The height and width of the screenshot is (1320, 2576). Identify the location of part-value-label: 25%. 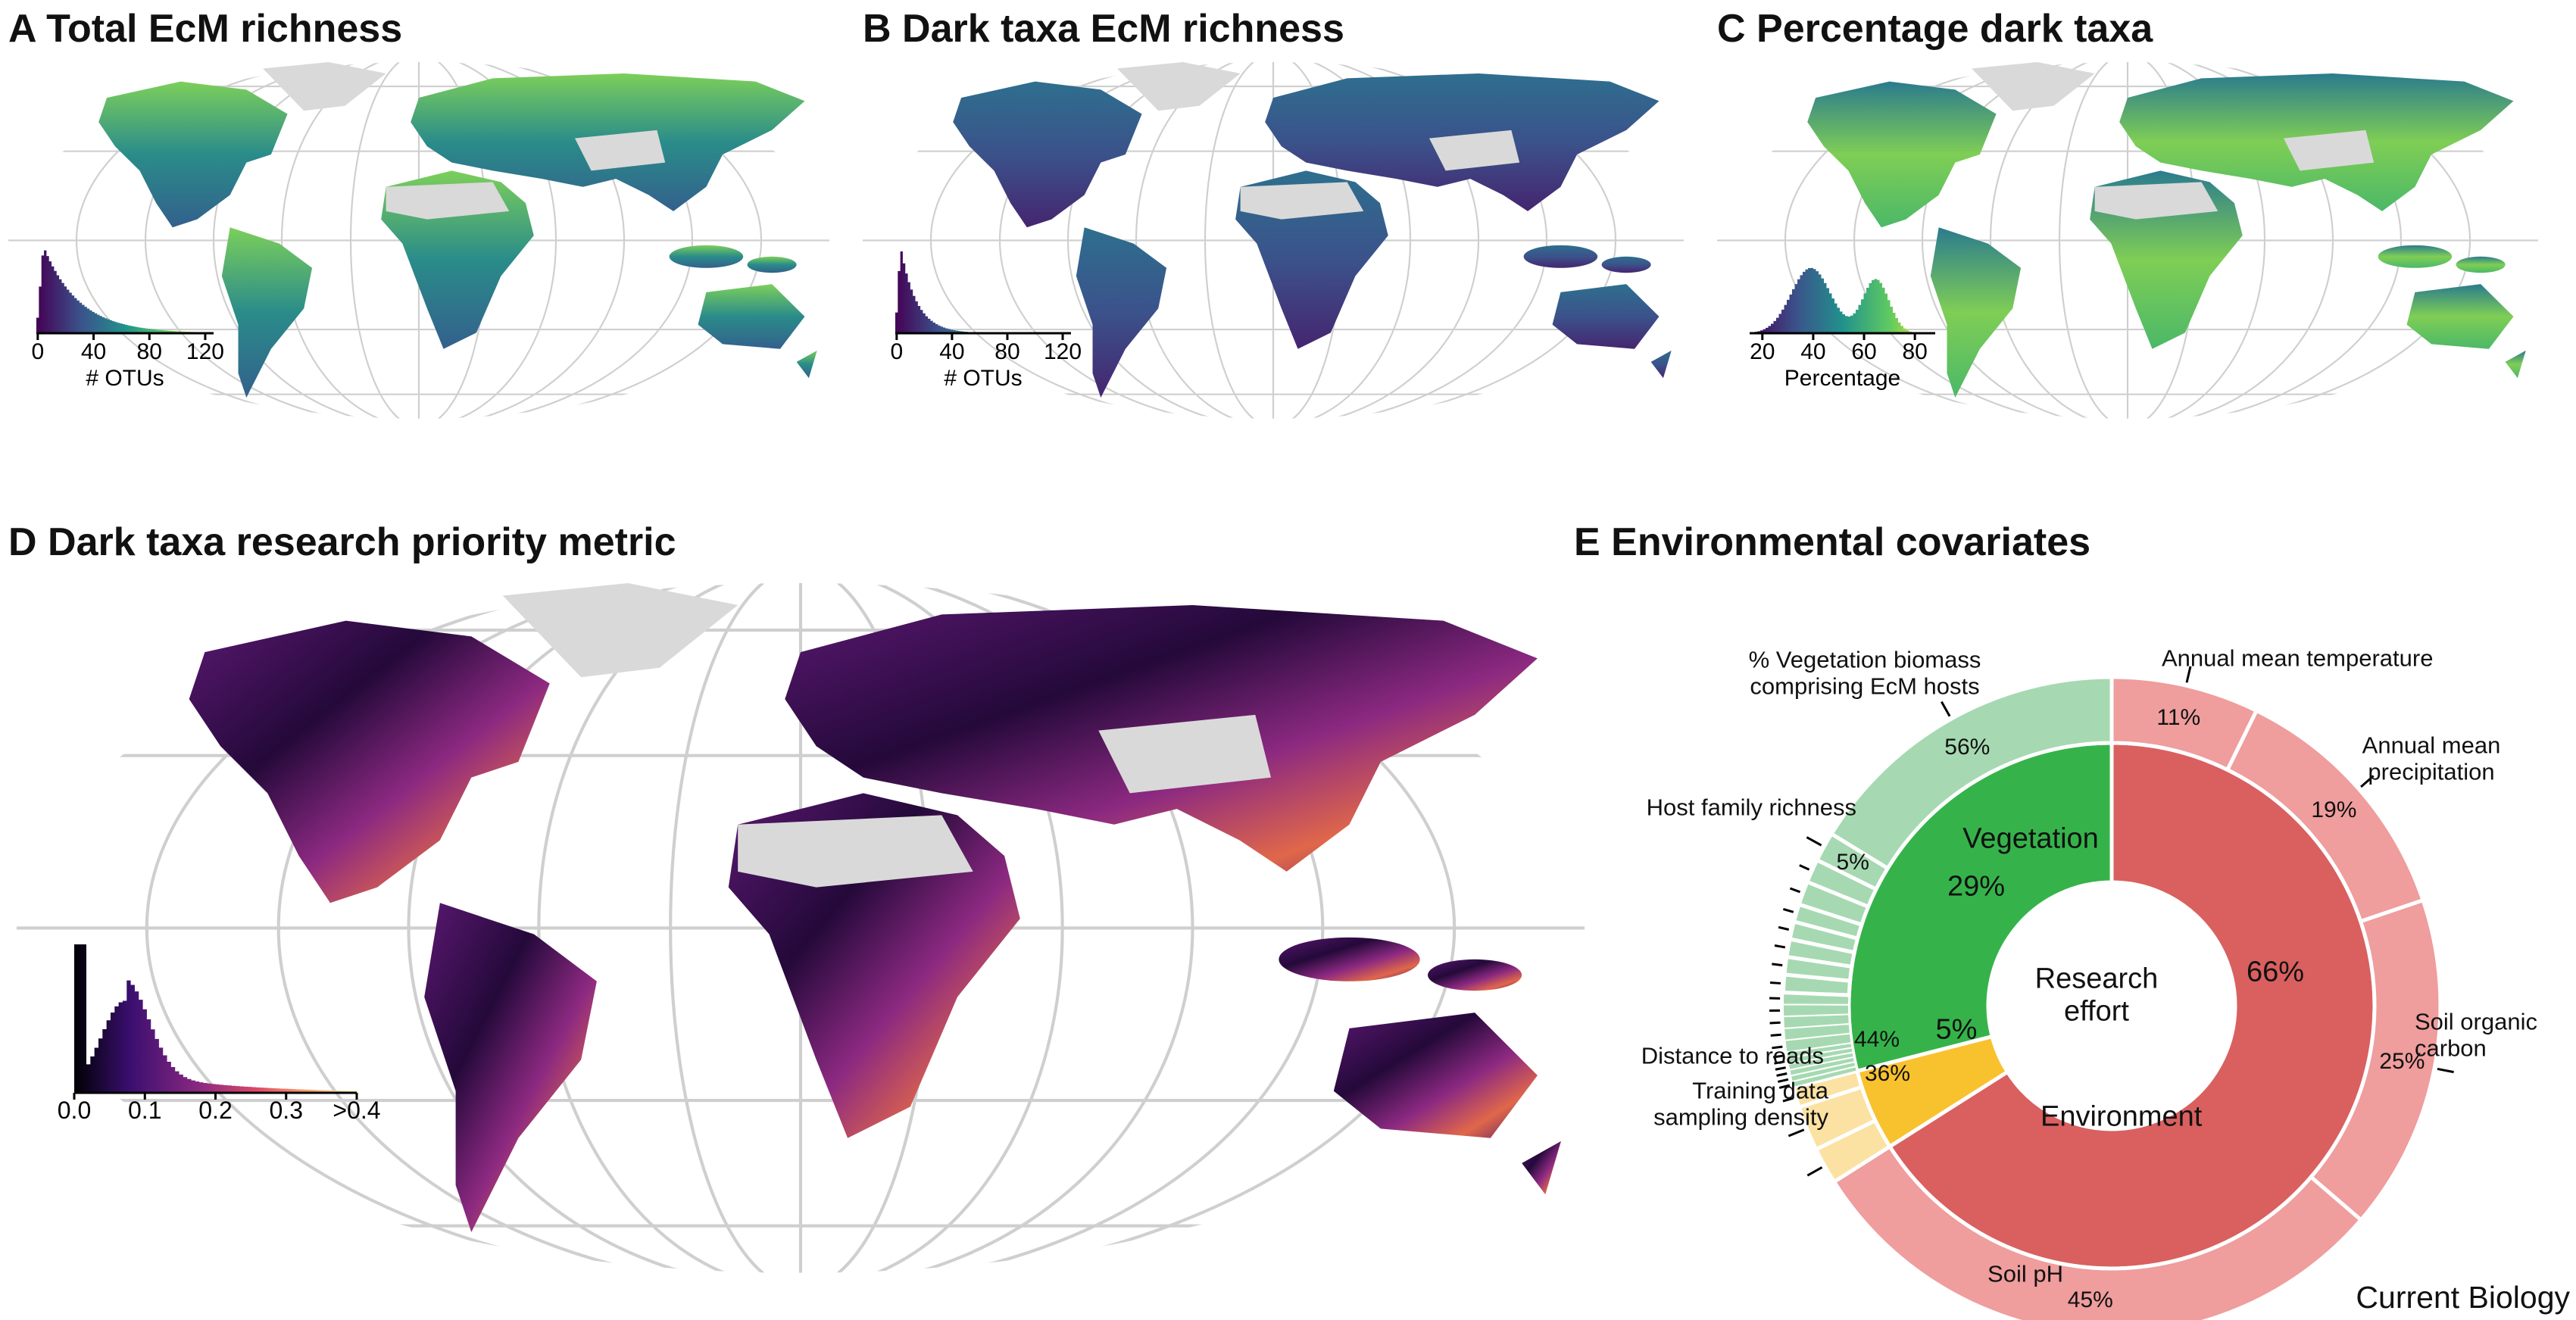
(2402, 1062).